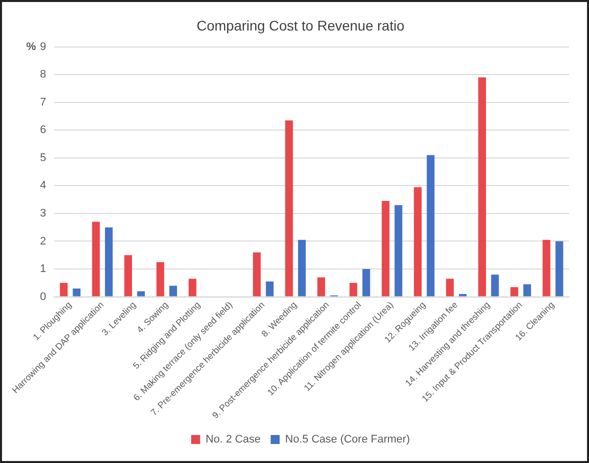 The width and height of the screenshot is (589, 463). I want to click on y-tick-label: 3, so click(43, 214).